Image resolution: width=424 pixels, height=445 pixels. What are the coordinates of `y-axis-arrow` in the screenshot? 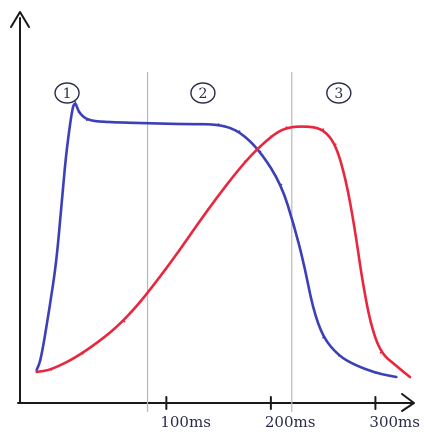 It's located at (20, 19).